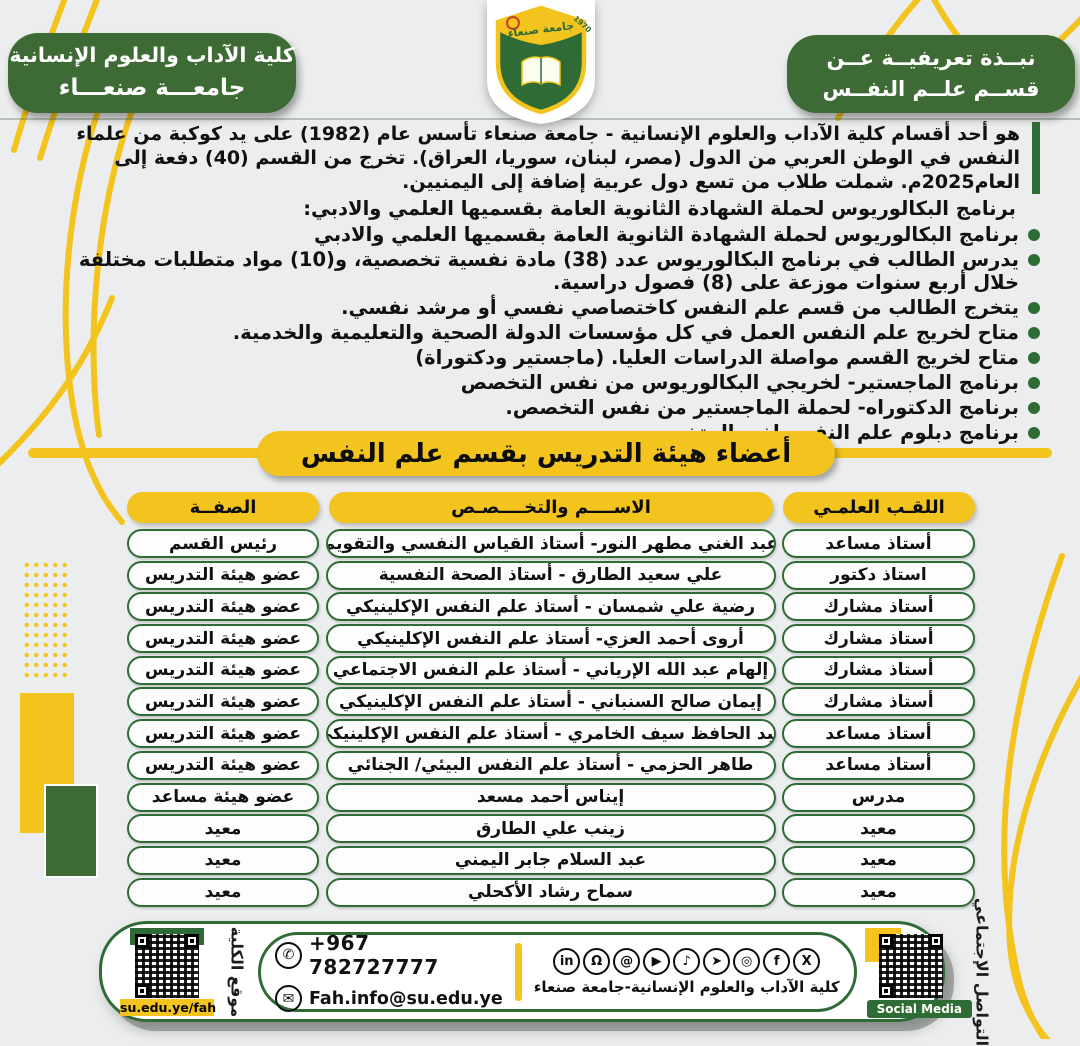 Image resolution: width=1080 pixels, height=1046 pixels. Describe the element at coordinates (982, 971) in the screenshot. I see `social-vertical-label: التواصل الإجتماعي` at that location.